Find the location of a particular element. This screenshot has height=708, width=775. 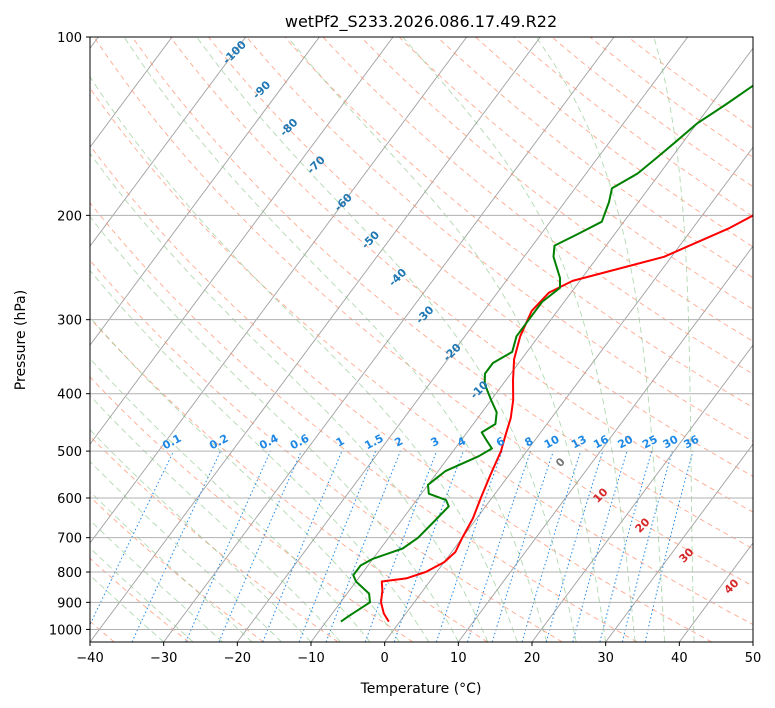

x-tick-label: 20 is located at coordinates (532, 658).